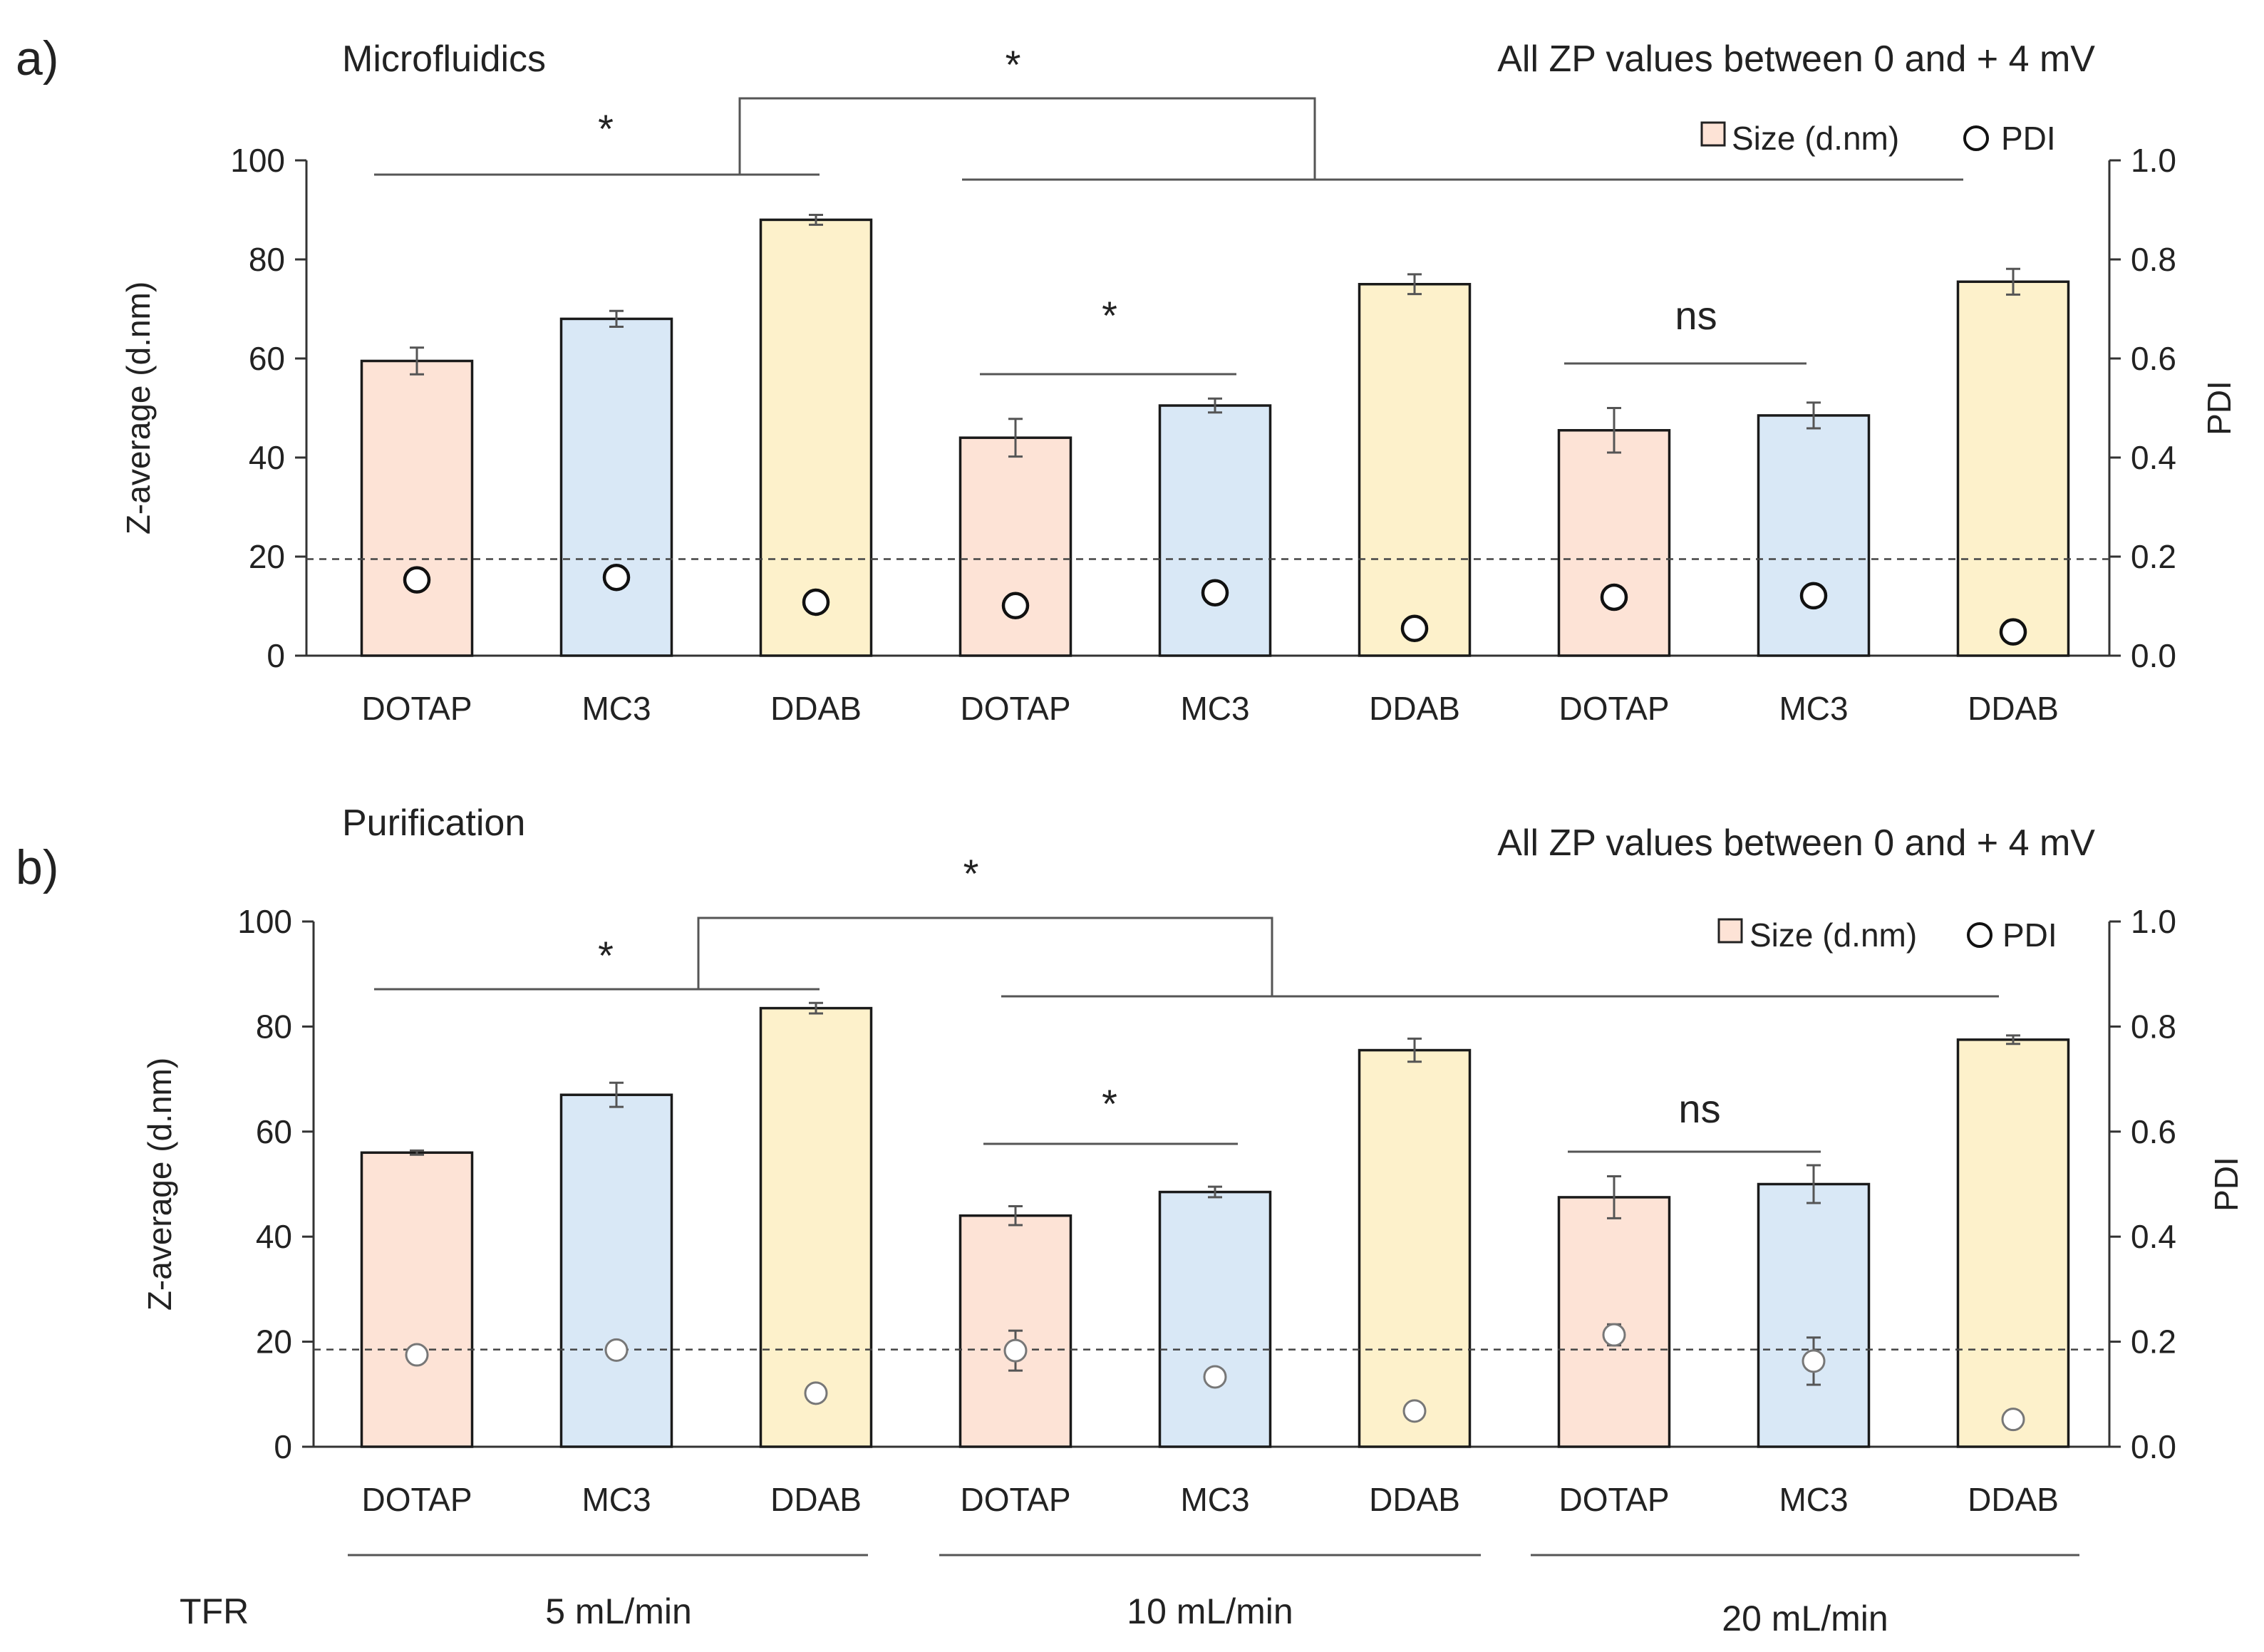  What do you see at coordinates (444, 59) in the screenshot?
I see `panel-title: Microfluidics` at bounding box center [444, 59].